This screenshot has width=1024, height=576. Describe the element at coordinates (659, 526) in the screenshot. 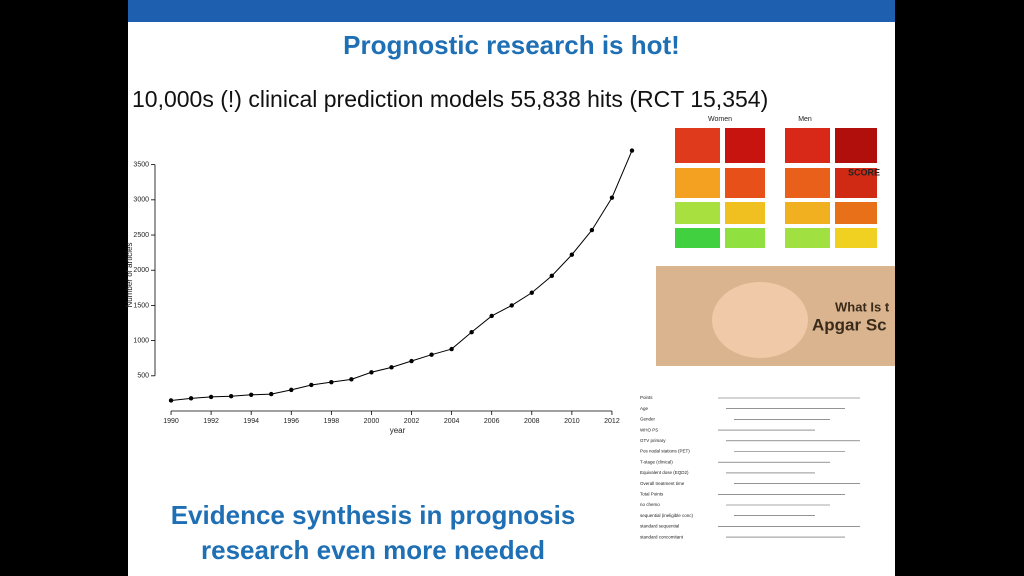

I see `nomogram-label: standard sequential` at that location.